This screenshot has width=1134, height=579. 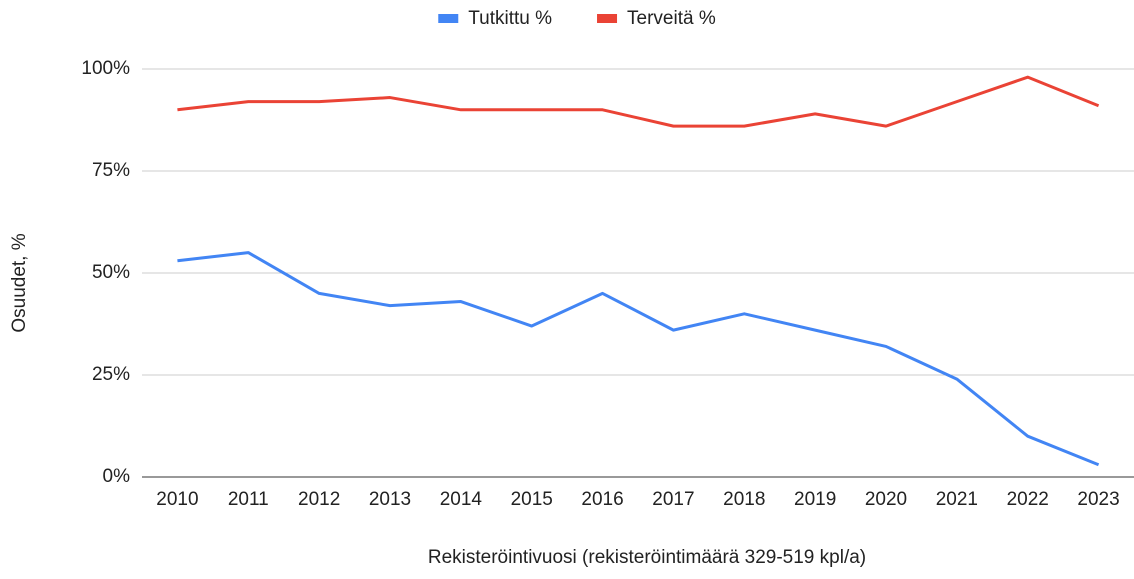 What do you see at coordinates (19, 282) in the screenshot?
I see `y-axis-title: Osuudet, %` at bounding box center [19, 282].